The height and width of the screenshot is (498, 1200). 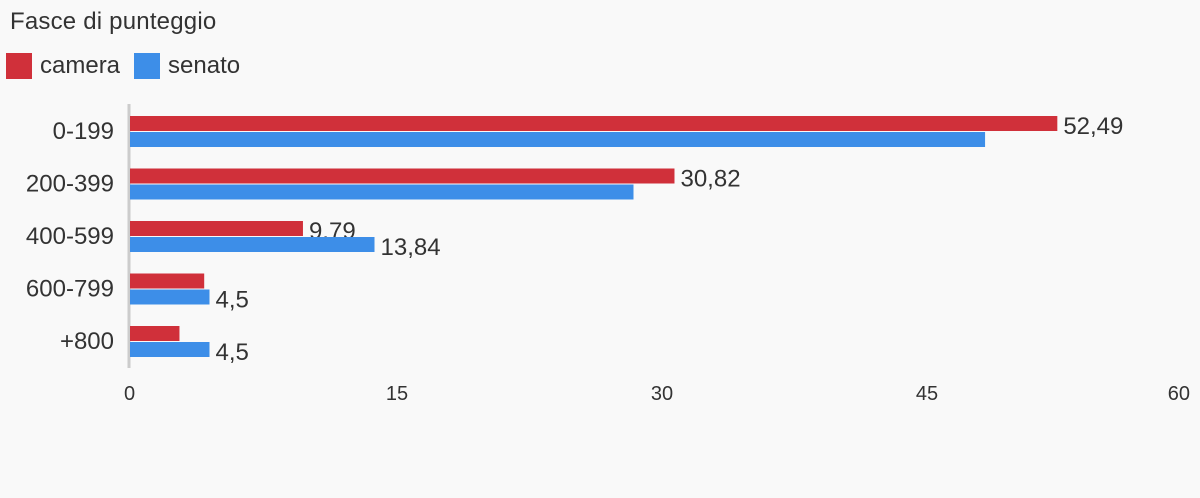 I want to click on x-tick-label: 0, so click(x=129, y=394).